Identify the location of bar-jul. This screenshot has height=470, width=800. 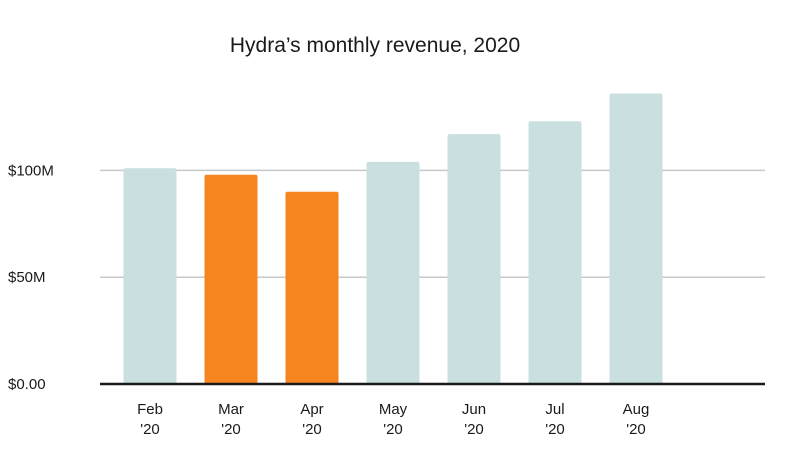
(555, 253).